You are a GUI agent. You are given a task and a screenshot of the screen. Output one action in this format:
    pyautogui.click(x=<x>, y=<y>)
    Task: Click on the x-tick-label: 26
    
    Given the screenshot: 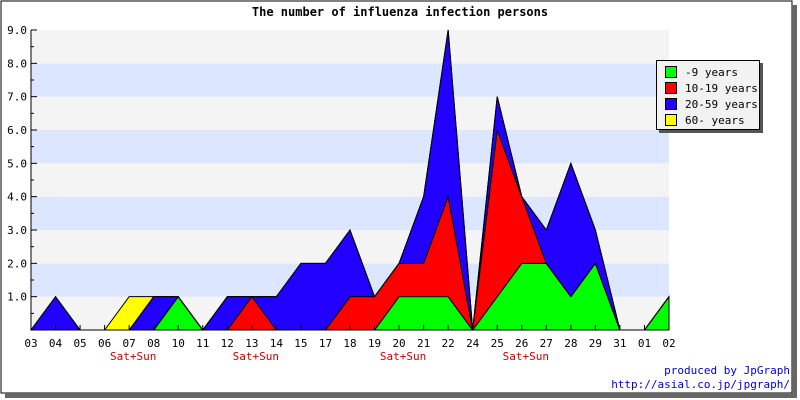 What is the action you would take?
    pyautogui.click(x=521, y=343)
    